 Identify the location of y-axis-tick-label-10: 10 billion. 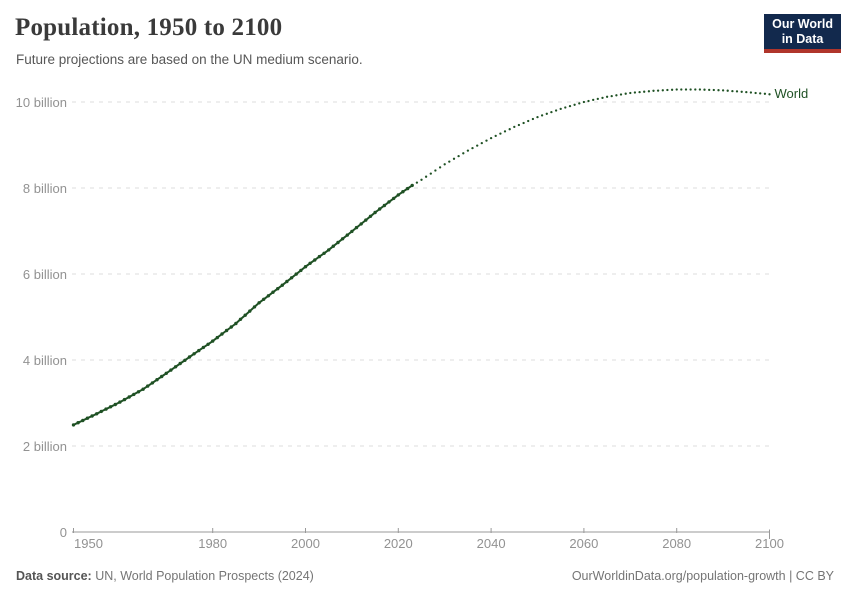
(41, 102).